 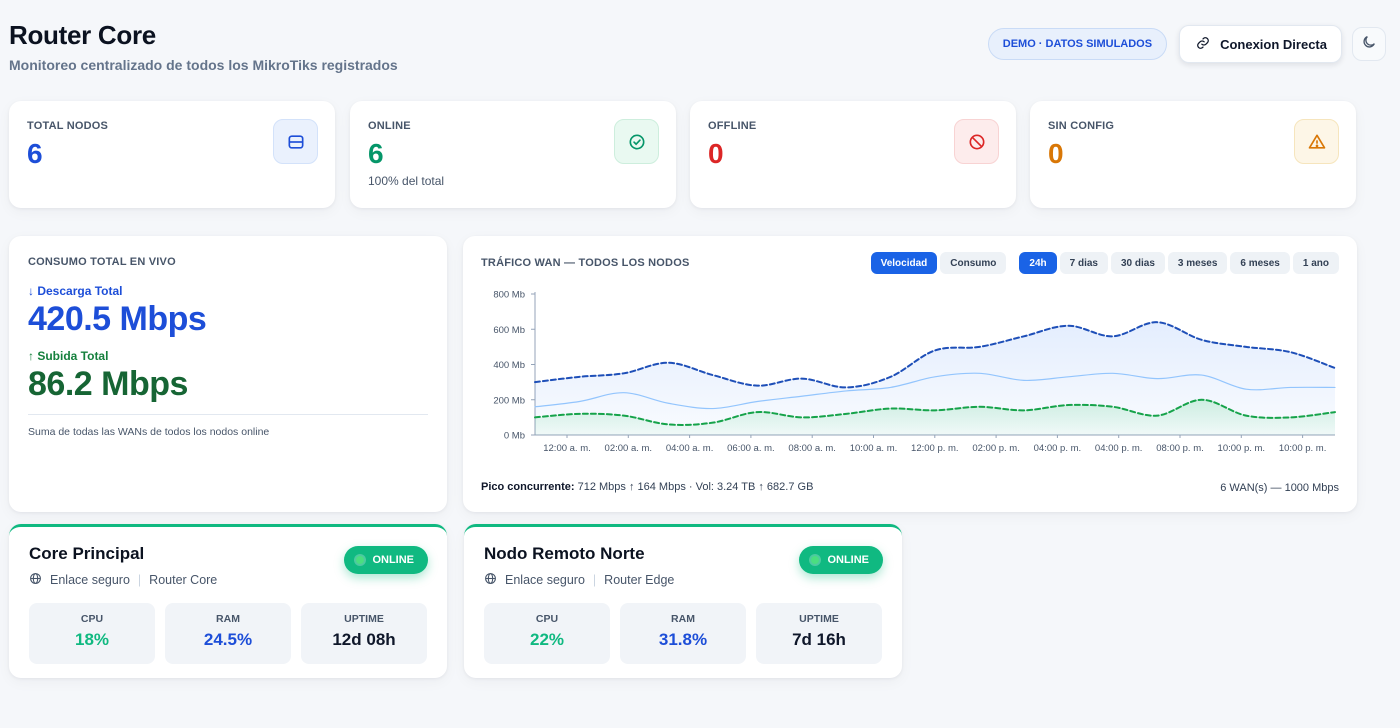 I want to click on link-icon, so click(x=1203, y=44).